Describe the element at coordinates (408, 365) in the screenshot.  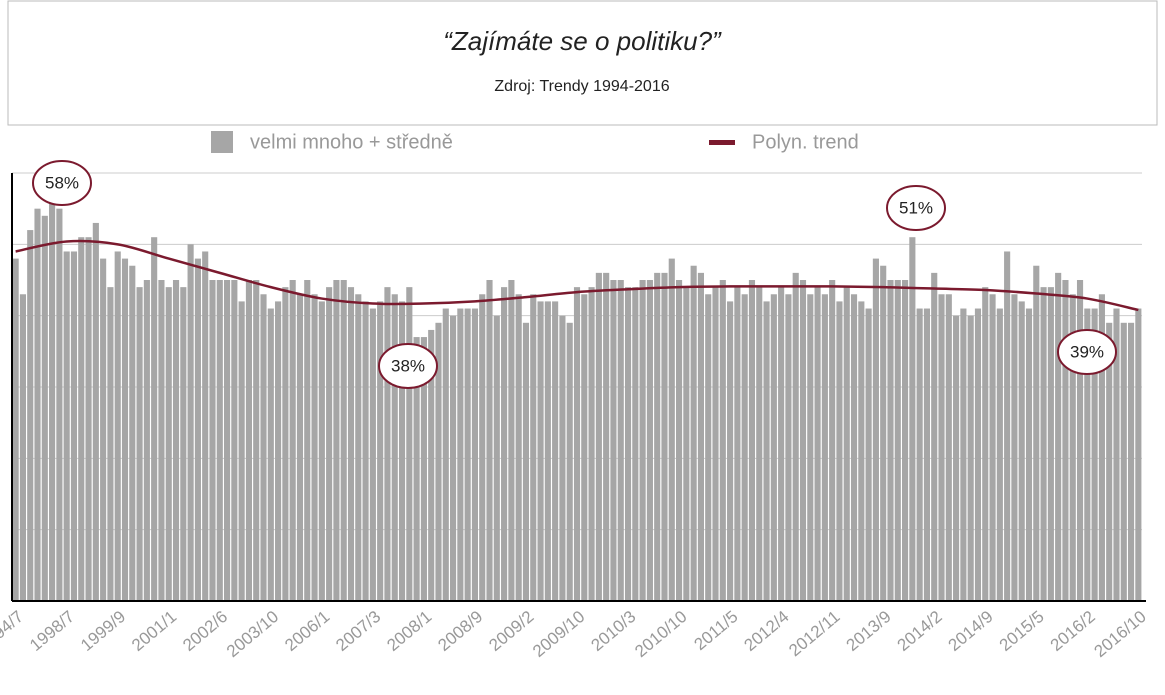
I see `annotation: 38%` at that location.